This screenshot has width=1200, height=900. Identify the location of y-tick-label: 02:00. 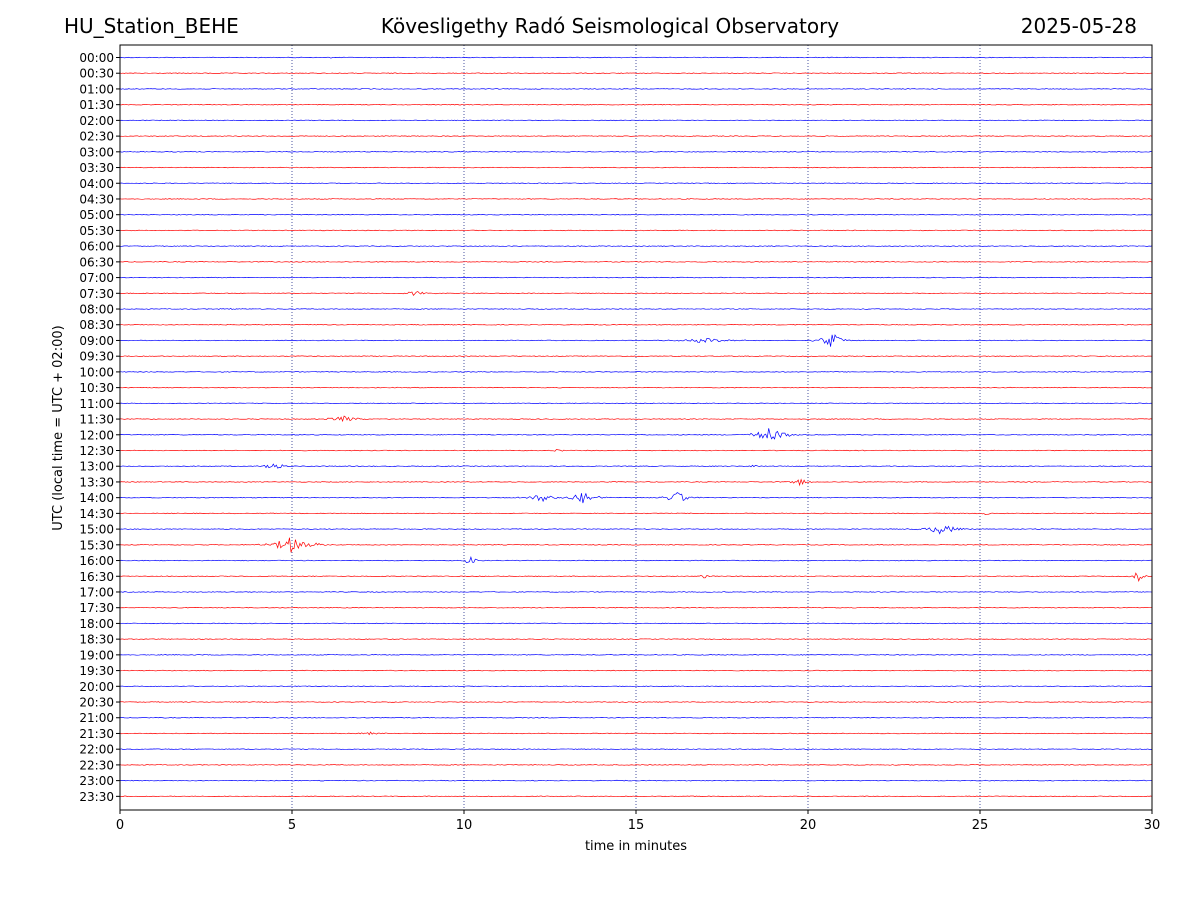
(96, 121).